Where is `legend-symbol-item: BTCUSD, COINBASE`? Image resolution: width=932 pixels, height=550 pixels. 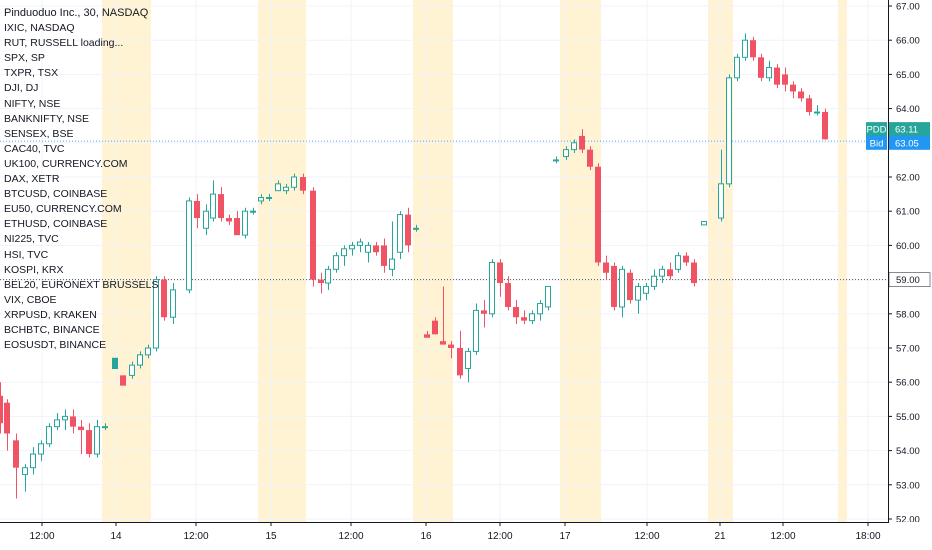
legend-symbol-item: BTCUSD, COINBASE is located at coordinates (56, 194).